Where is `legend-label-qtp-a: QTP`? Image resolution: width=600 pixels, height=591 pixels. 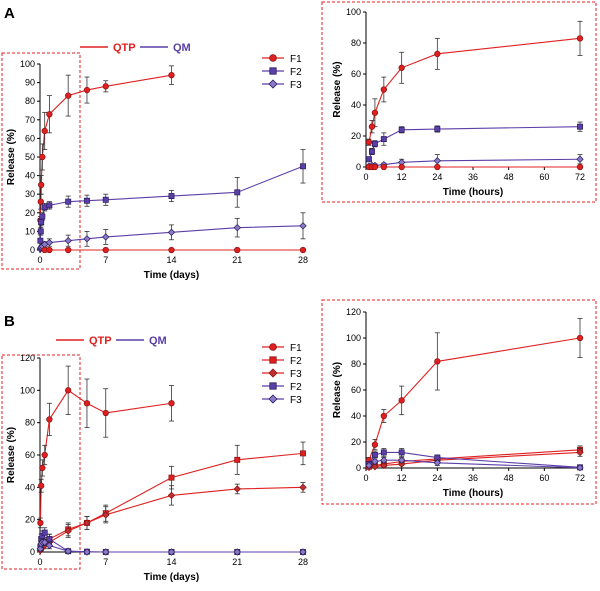 legend-label-qtp-a: QTP is located at coordinates (124, 48).